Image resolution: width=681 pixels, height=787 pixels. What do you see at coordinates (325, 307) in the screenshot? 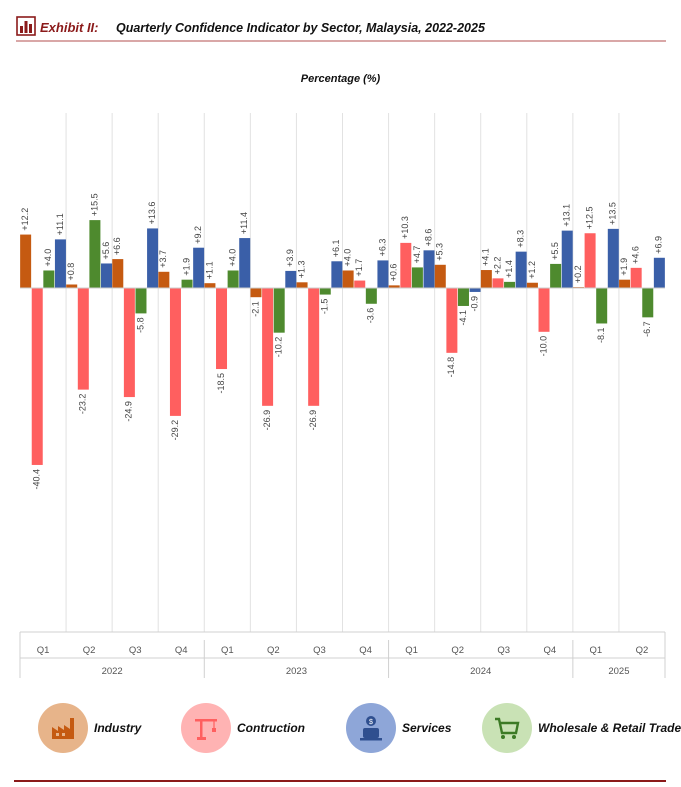
I see `data-label: -1.5` at bounding box center [325, 307].